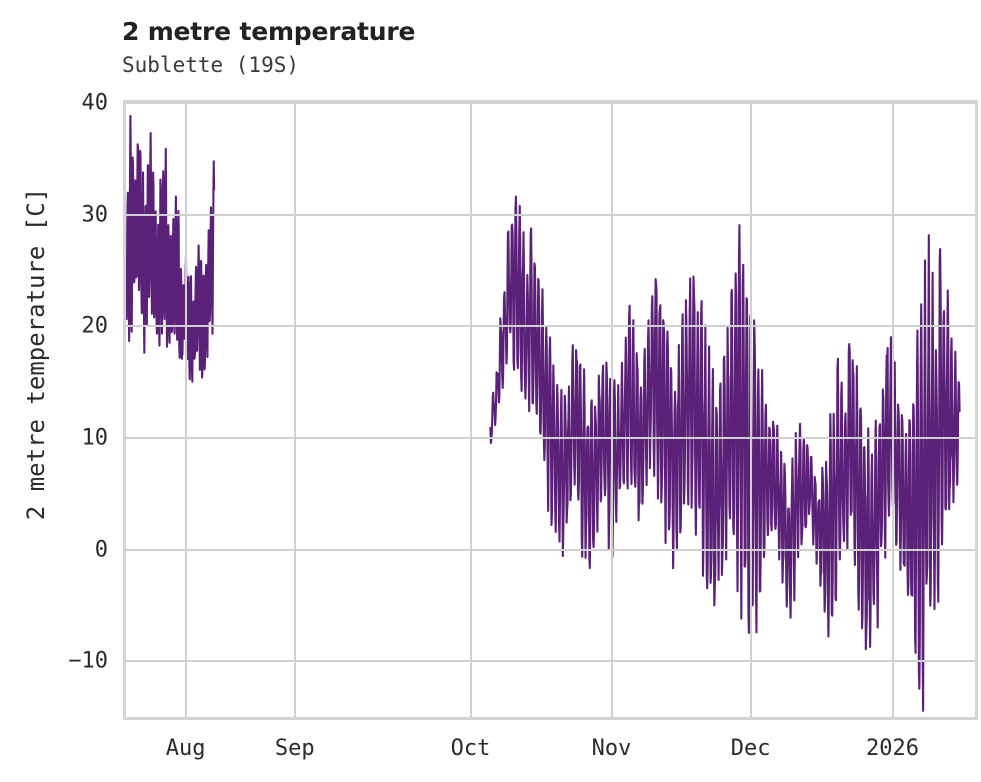 The width and height of the screenshot is (981, 782). I want to click on gridline-horizontal--10, so click(550, 661).